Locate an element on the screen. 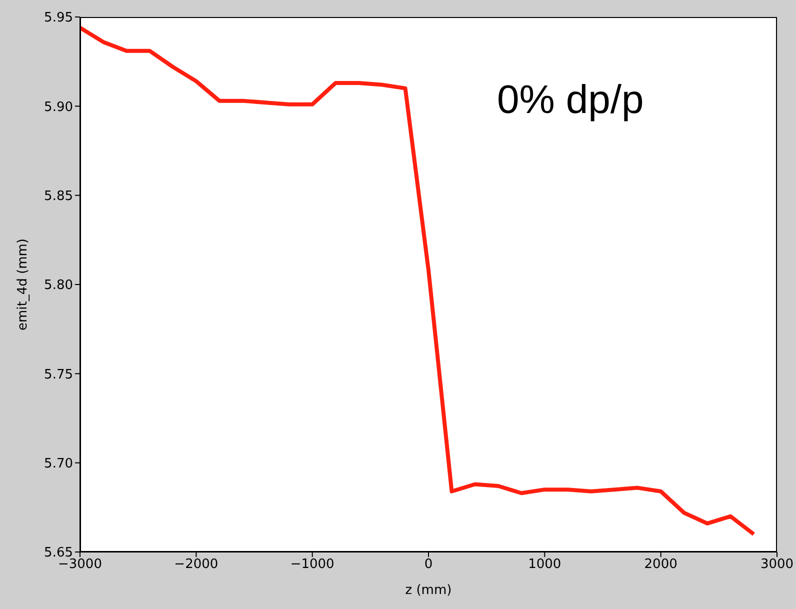  x-tick-label: 2000 is located at coordinates (661, 564).